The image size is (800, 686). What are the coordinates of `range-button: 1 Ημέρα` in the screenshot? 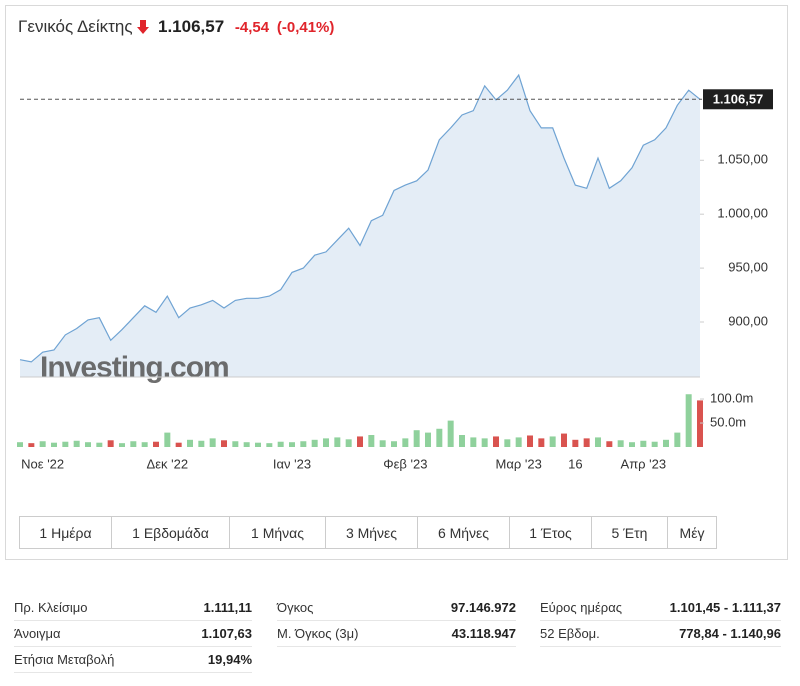 It's located at (66, 532).